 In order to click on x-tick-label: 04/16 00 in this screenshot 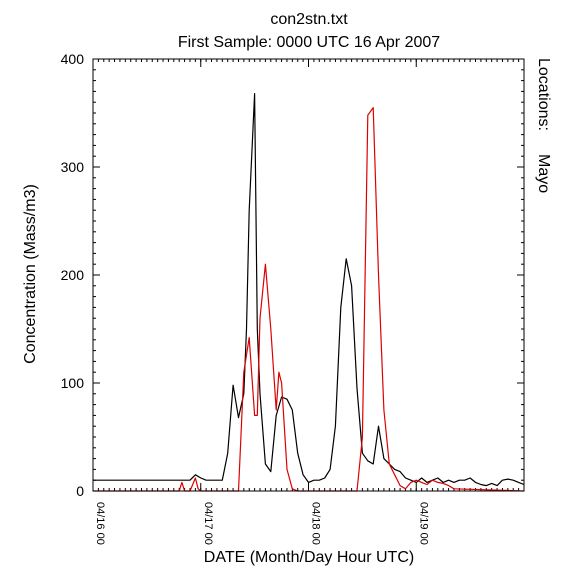, I will do `click(100, 523)`.